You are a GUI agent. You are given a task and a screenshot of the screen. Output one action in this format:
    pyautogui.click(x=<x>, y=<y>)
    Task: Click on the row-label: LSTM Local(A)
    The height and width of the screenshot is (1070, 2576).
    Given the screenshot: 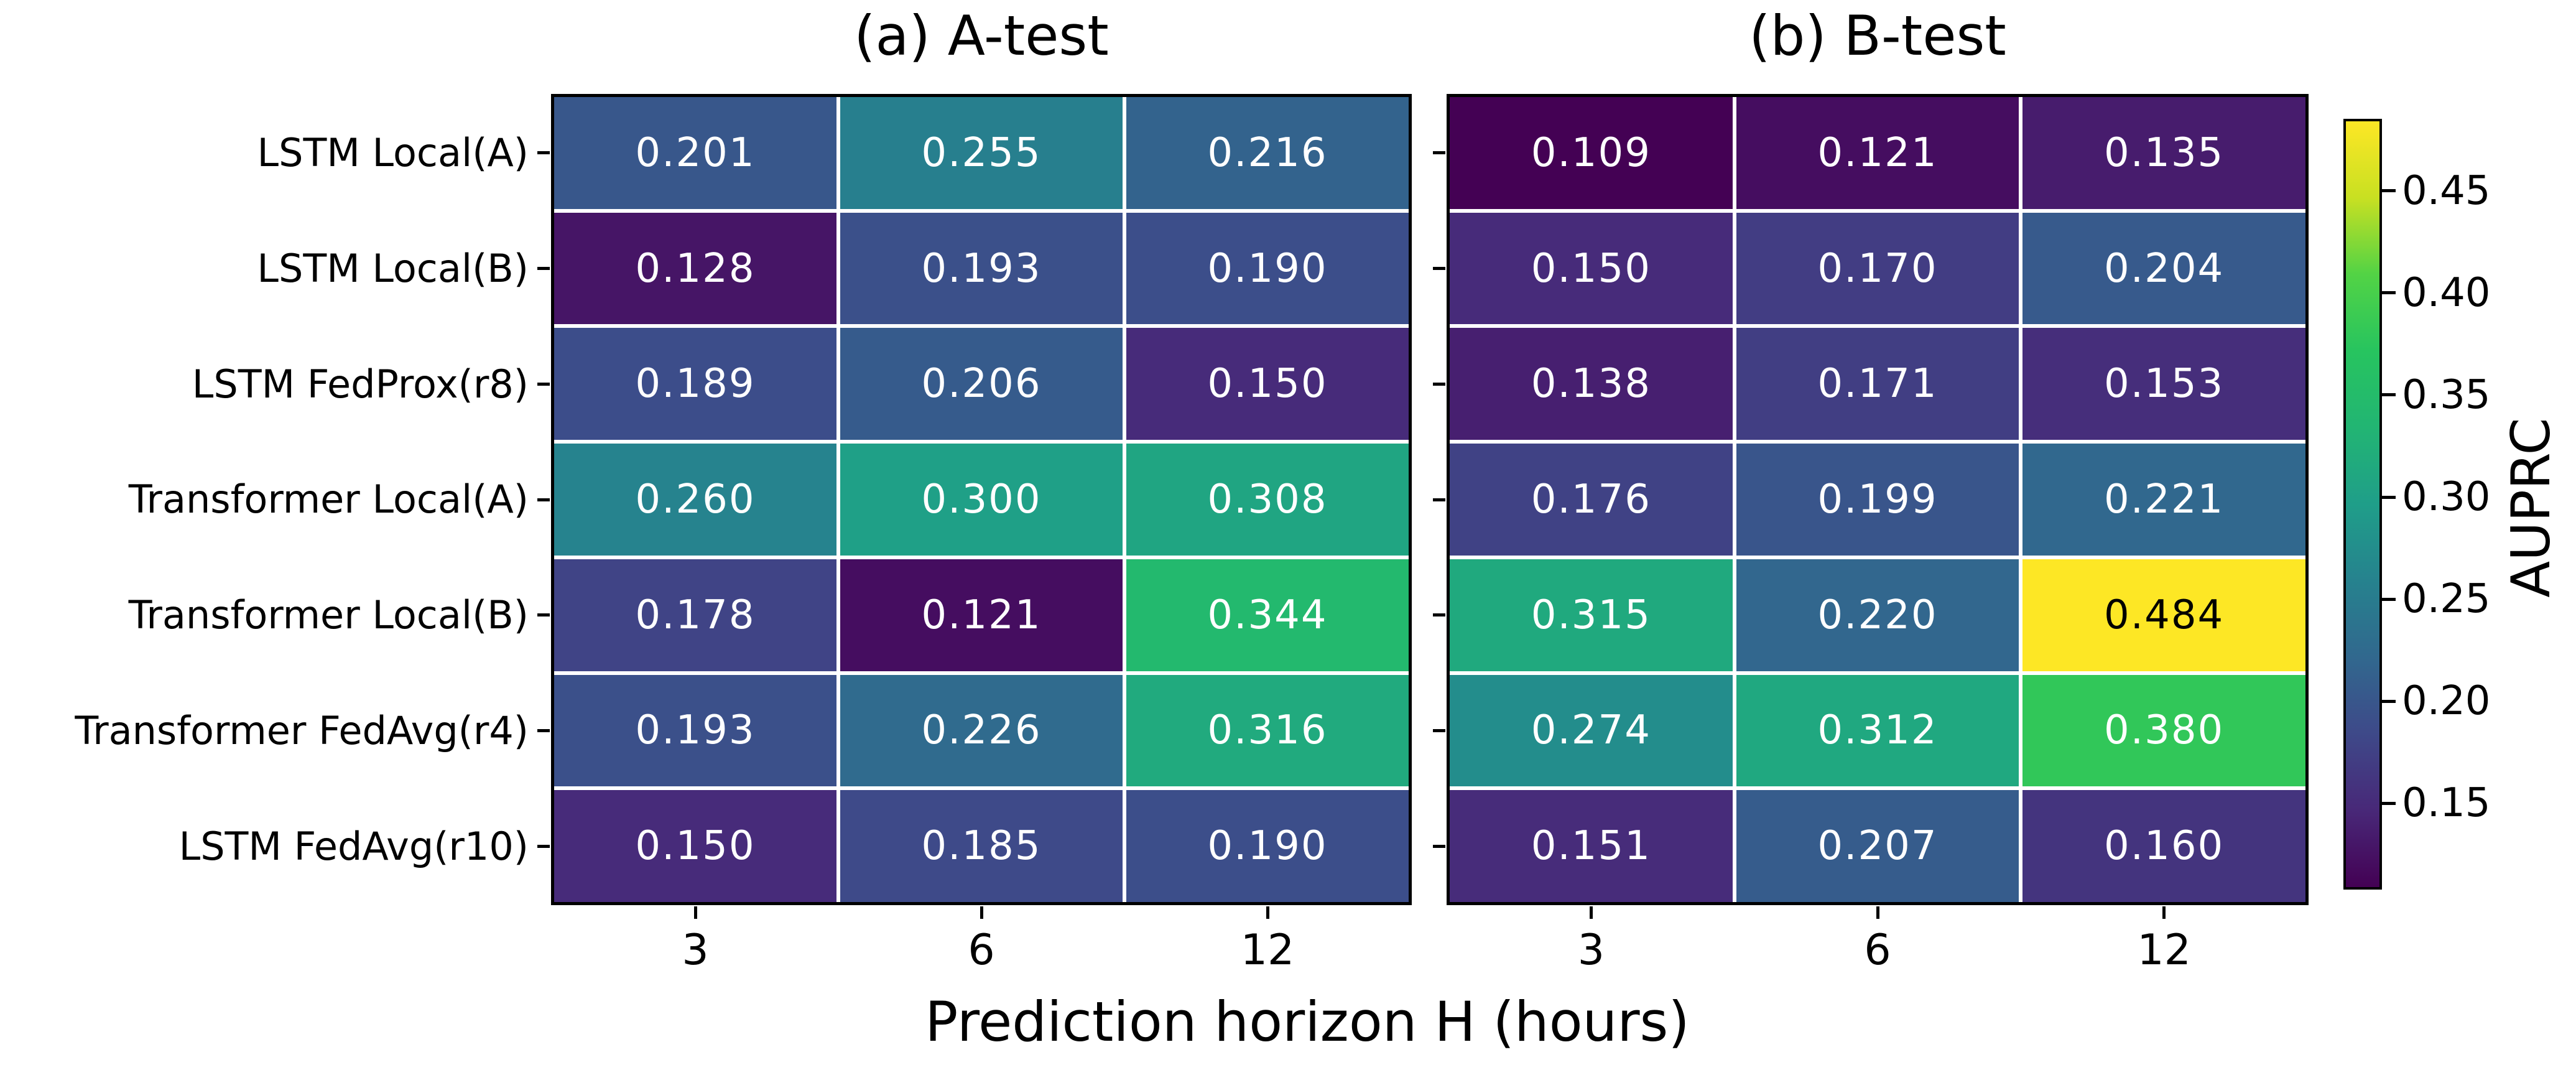 What is the action you would take?
    pyautogui.click(x=393, y=153)
    